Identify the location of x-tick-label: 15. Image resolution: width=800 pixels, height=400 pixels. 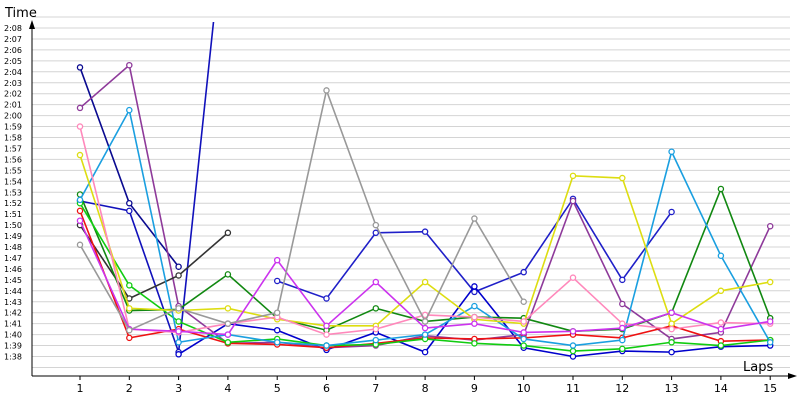
(770, 388).